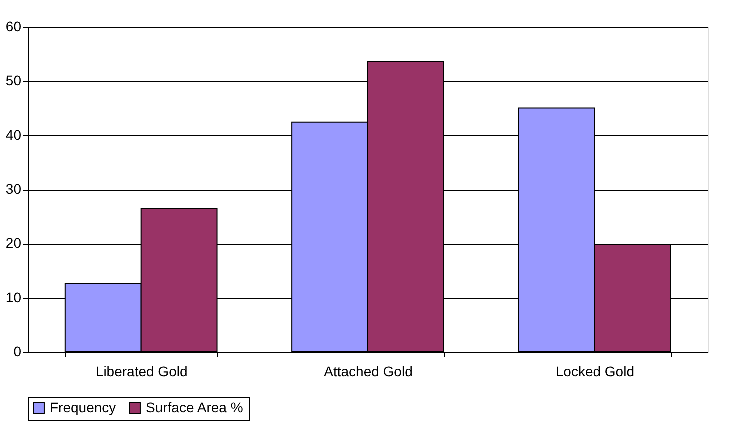 Image resolution: width=743 pixels, height=435 pixels. I want to click on legend-label: Frequency, so click(83, 407).